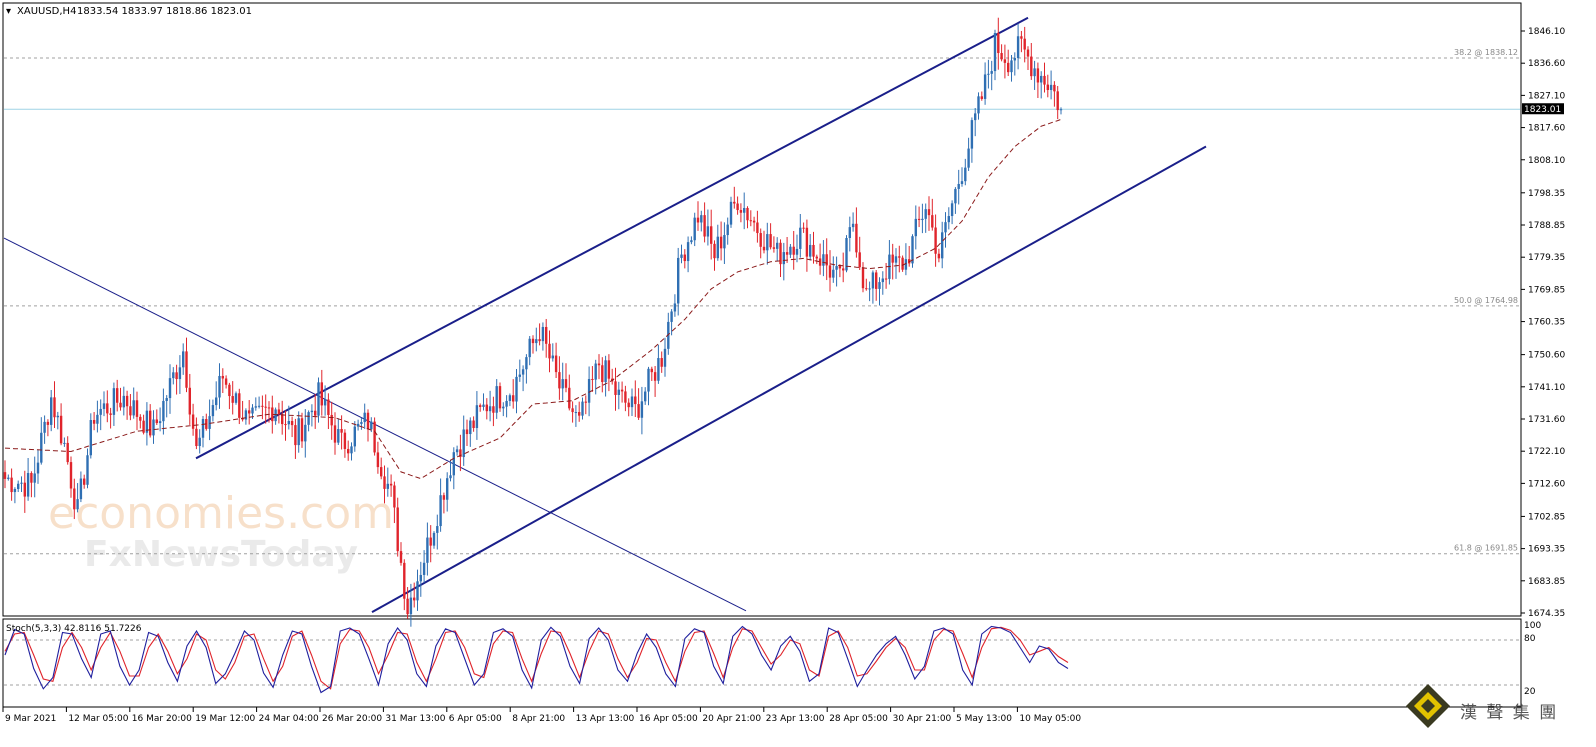 The image size is (1596, 747). Describe the element at coordinates (1050, 719) in the screenshot. I see `time-tick-label: 10 May 05:00` at that location.